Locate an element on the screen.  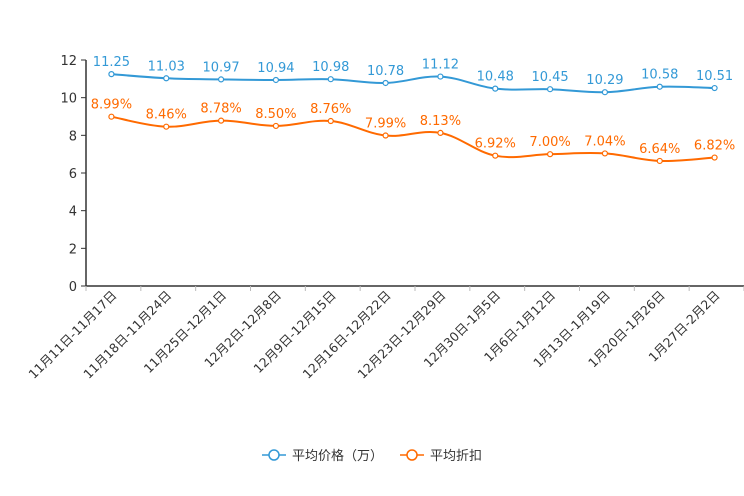
data-label: 8.76% is located at coordinates (330, 109).